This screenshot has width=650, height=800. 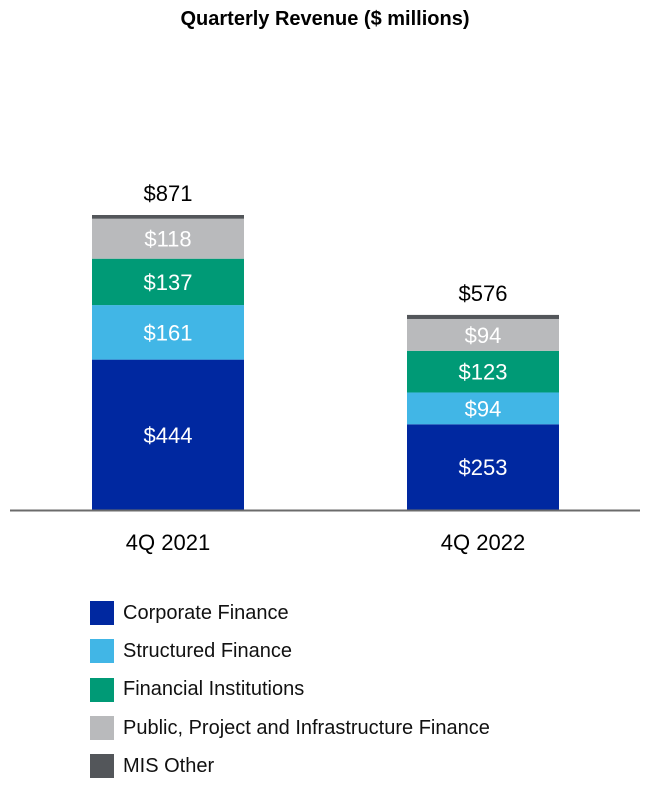 What do you see at coordinates (207, 650) in the screenshot?
I see `legend-label: Structured Finance` at bounding box center [207, 650].